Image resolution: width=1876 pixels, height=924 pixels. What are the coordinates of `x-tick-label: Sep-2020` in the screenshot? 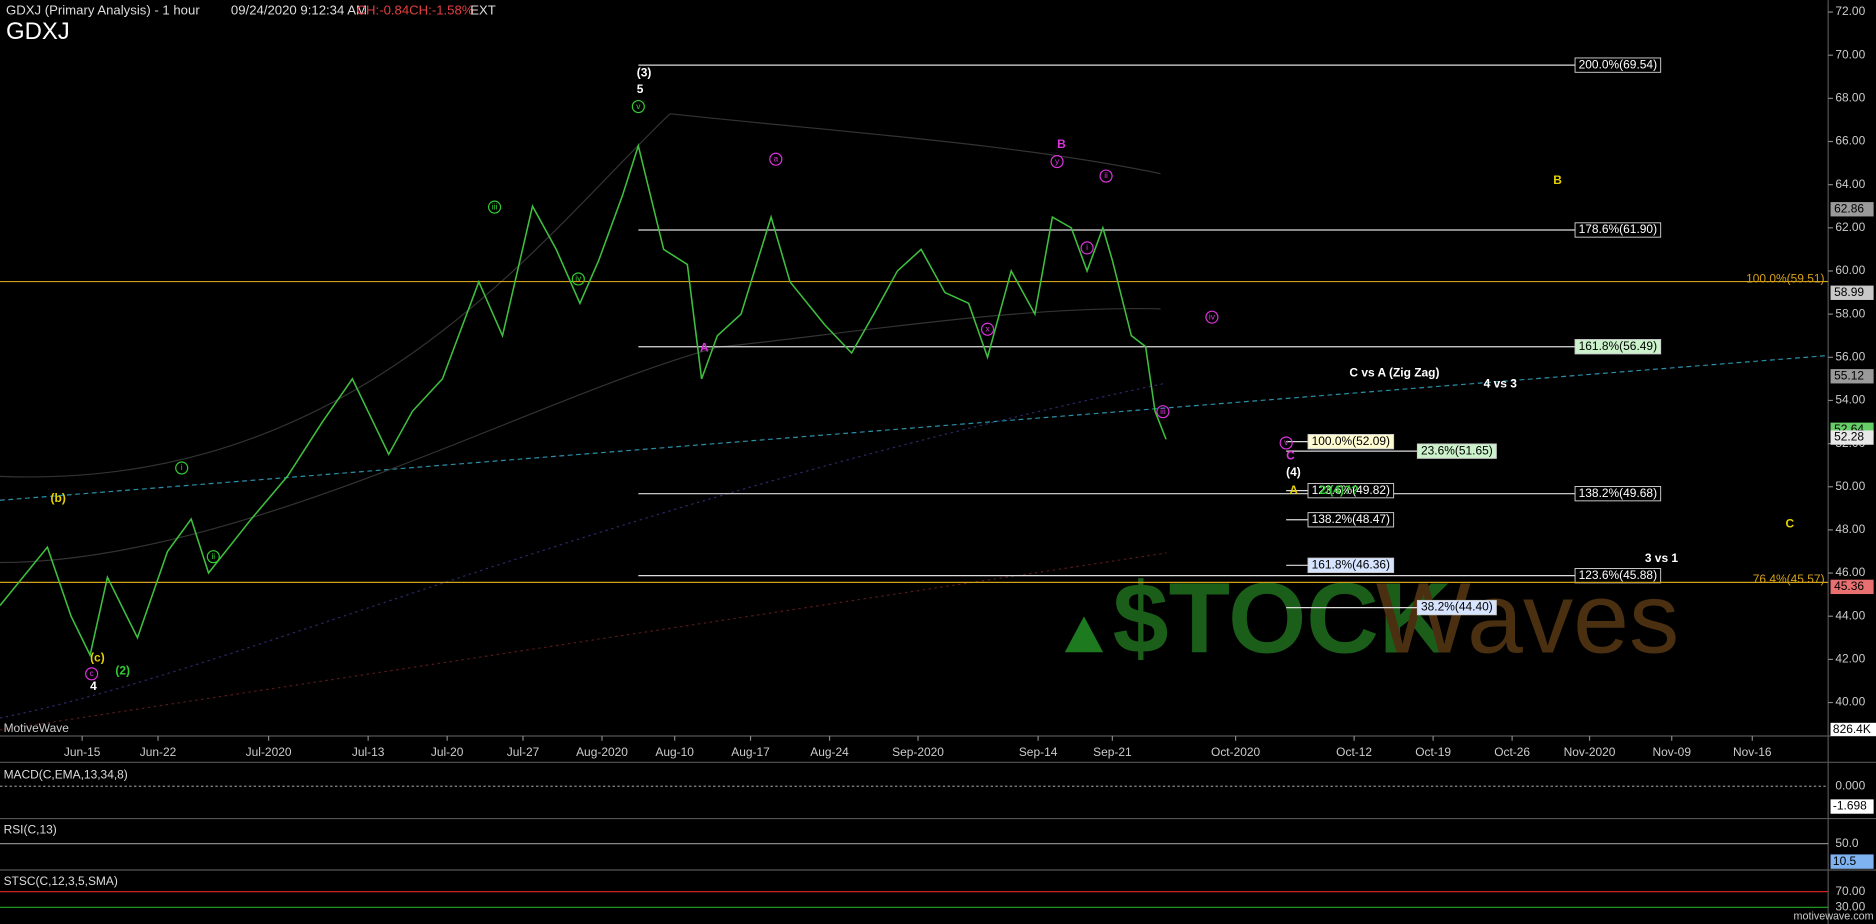 It's located at (918, 752).